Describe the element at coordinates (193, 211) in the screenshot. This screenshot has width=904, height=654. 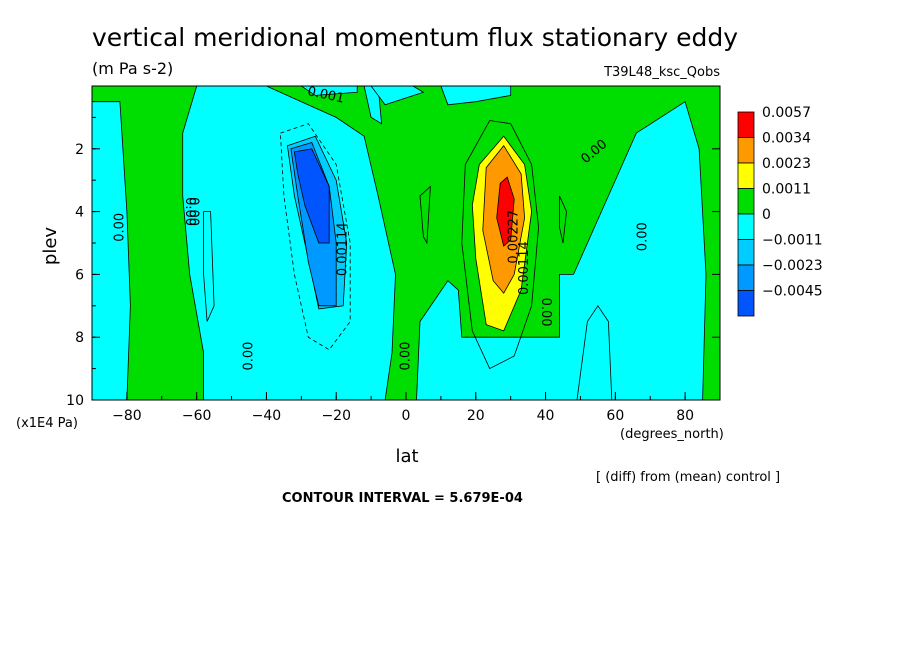
I see `contour-label-1: 0.00` at that location.